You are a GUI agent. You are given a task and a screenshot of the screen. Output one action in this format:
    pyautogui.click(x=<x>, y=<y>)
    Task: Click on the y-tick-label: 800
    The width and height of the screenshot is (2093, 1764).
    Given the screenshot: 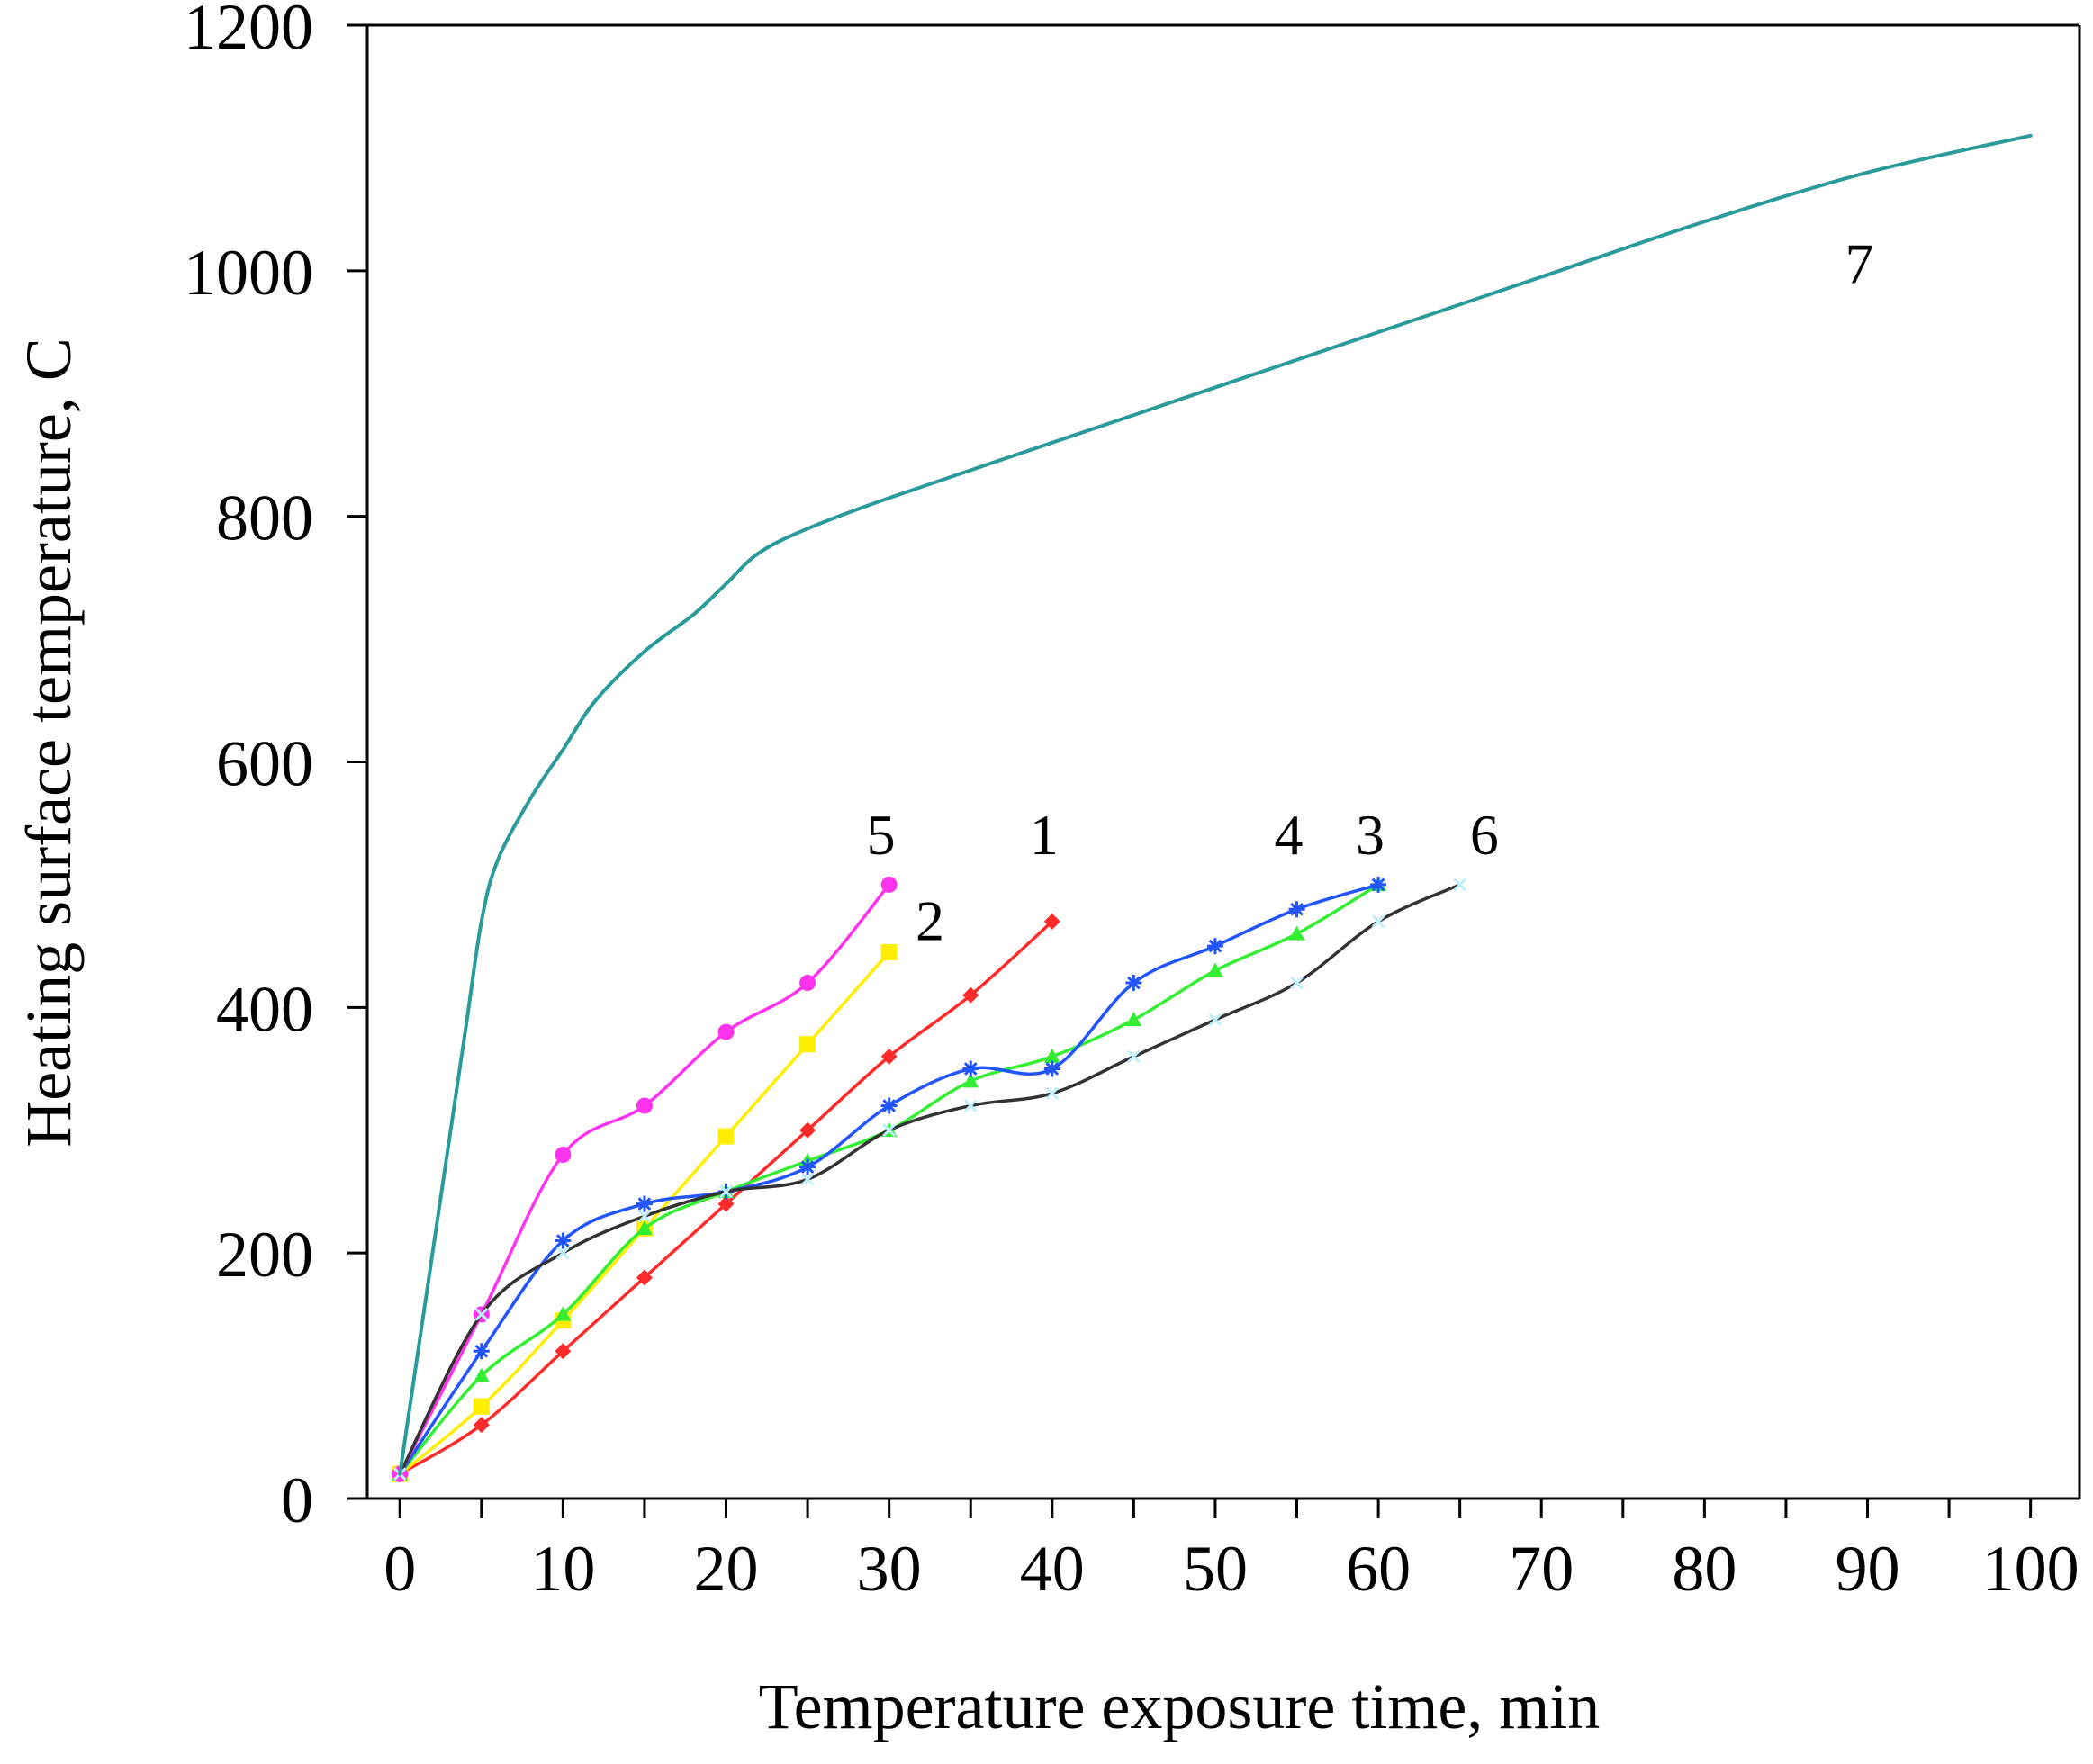 What is the action you would take?
    pyautogui.click(x=265, y=518)
    